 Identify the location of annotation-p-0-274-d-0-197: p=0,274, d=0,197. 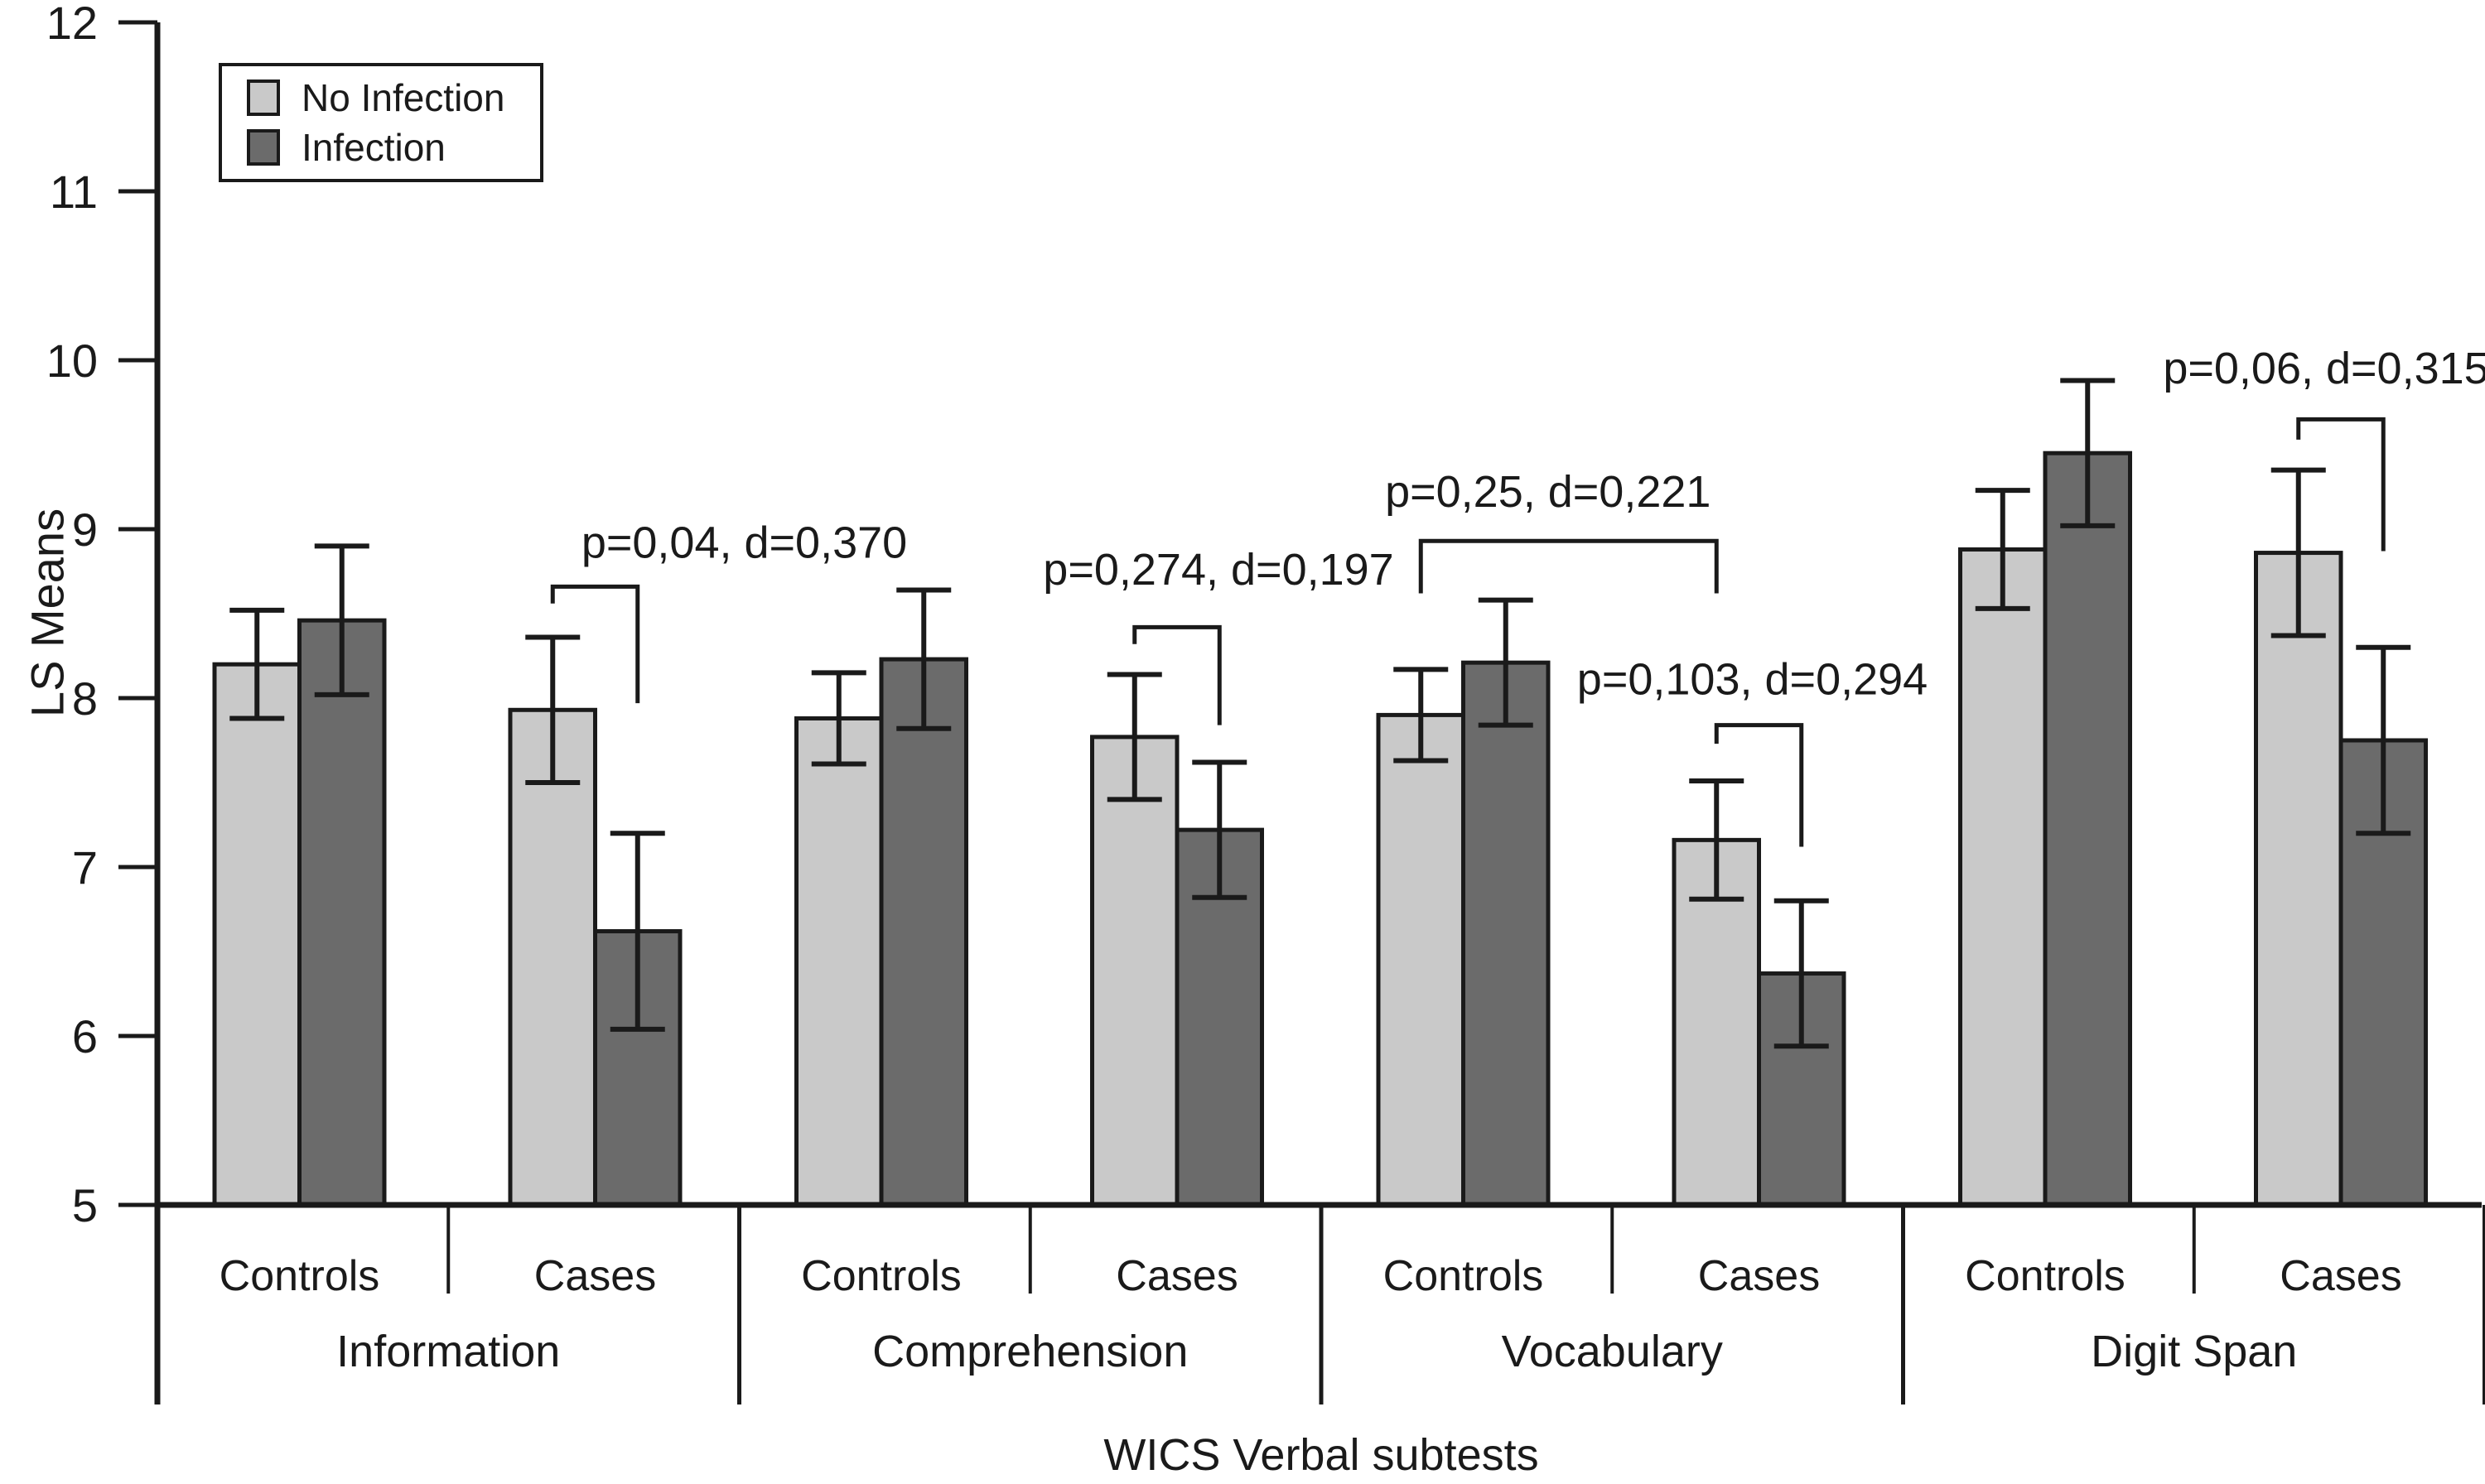
(1218, 570).